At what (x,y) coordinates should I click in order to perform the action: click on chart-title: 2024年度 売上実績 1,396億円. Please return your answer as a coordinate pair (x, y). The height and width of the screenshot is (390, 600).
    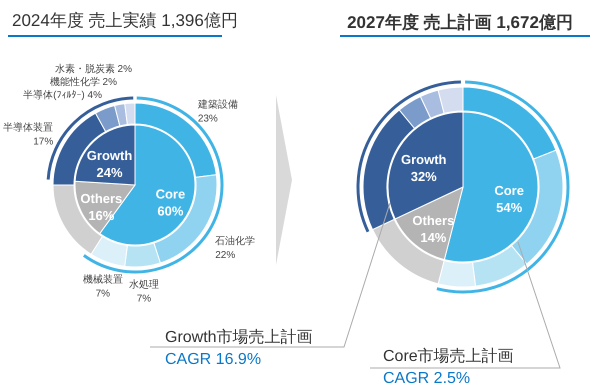
    Looking at the image, I should click on (125, 20).